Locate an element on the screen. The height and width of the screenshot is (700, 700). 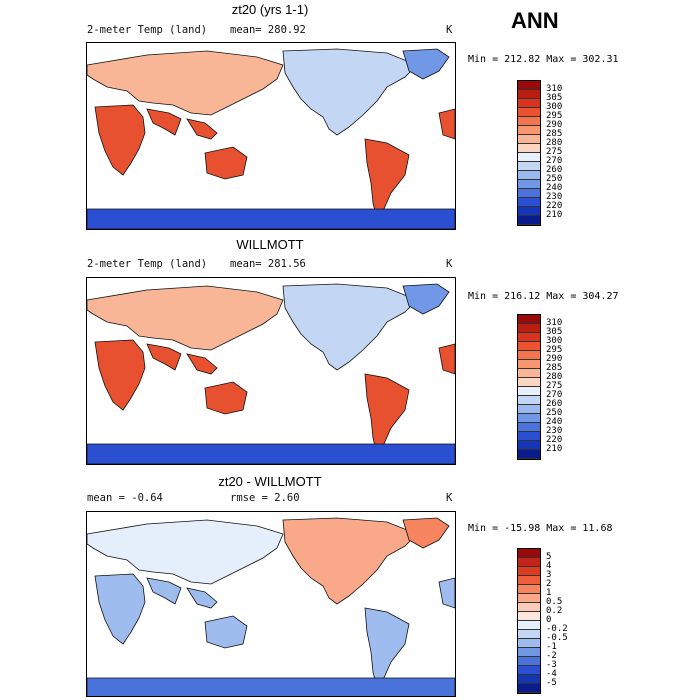
colorbar-tick-label: 0 is located at coordinates (549, 619).